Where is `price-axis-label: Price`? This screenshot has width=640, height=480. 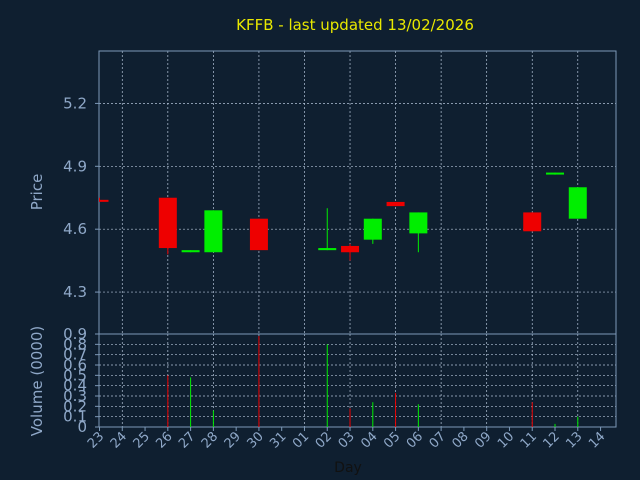
price-axis-label: Price is located at coordinates (37, 192).